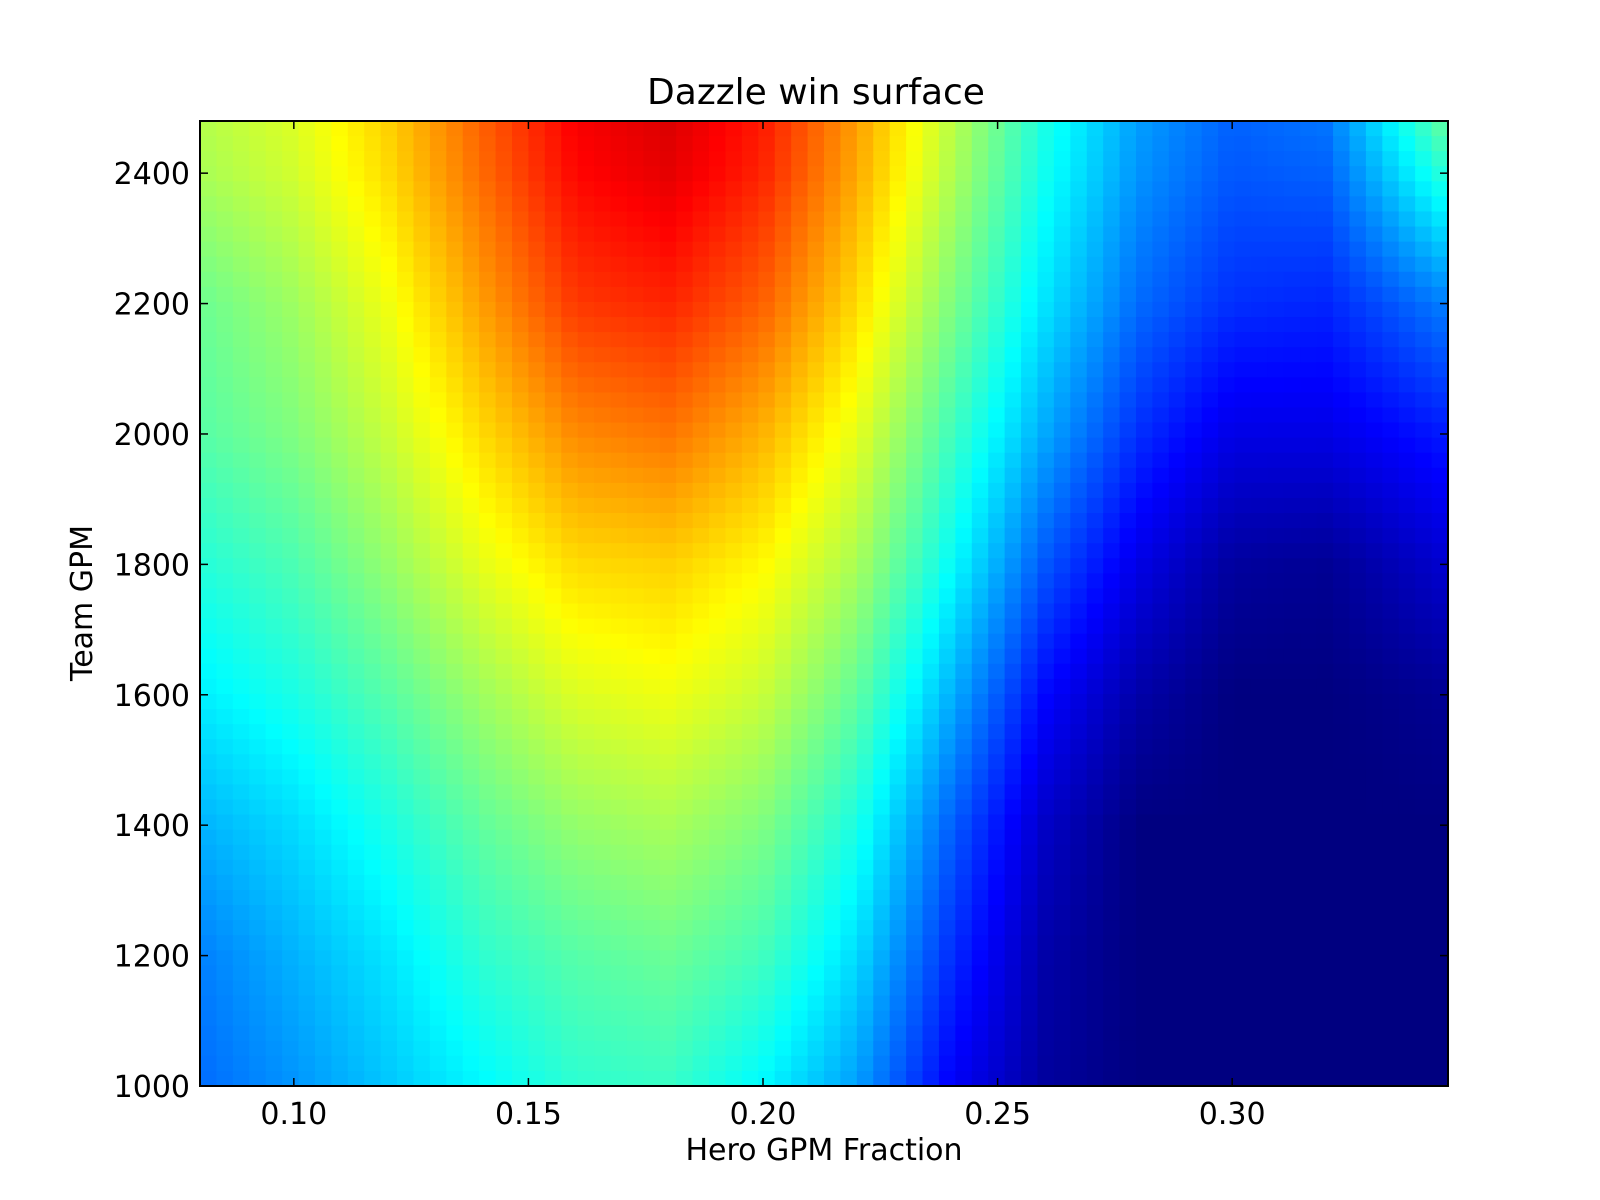 This screenshot has height=1200, width=1600. Describe the element at coordinates (763, 1114) in the screenshot. I see `x-tick-label: 0.20` at that location.